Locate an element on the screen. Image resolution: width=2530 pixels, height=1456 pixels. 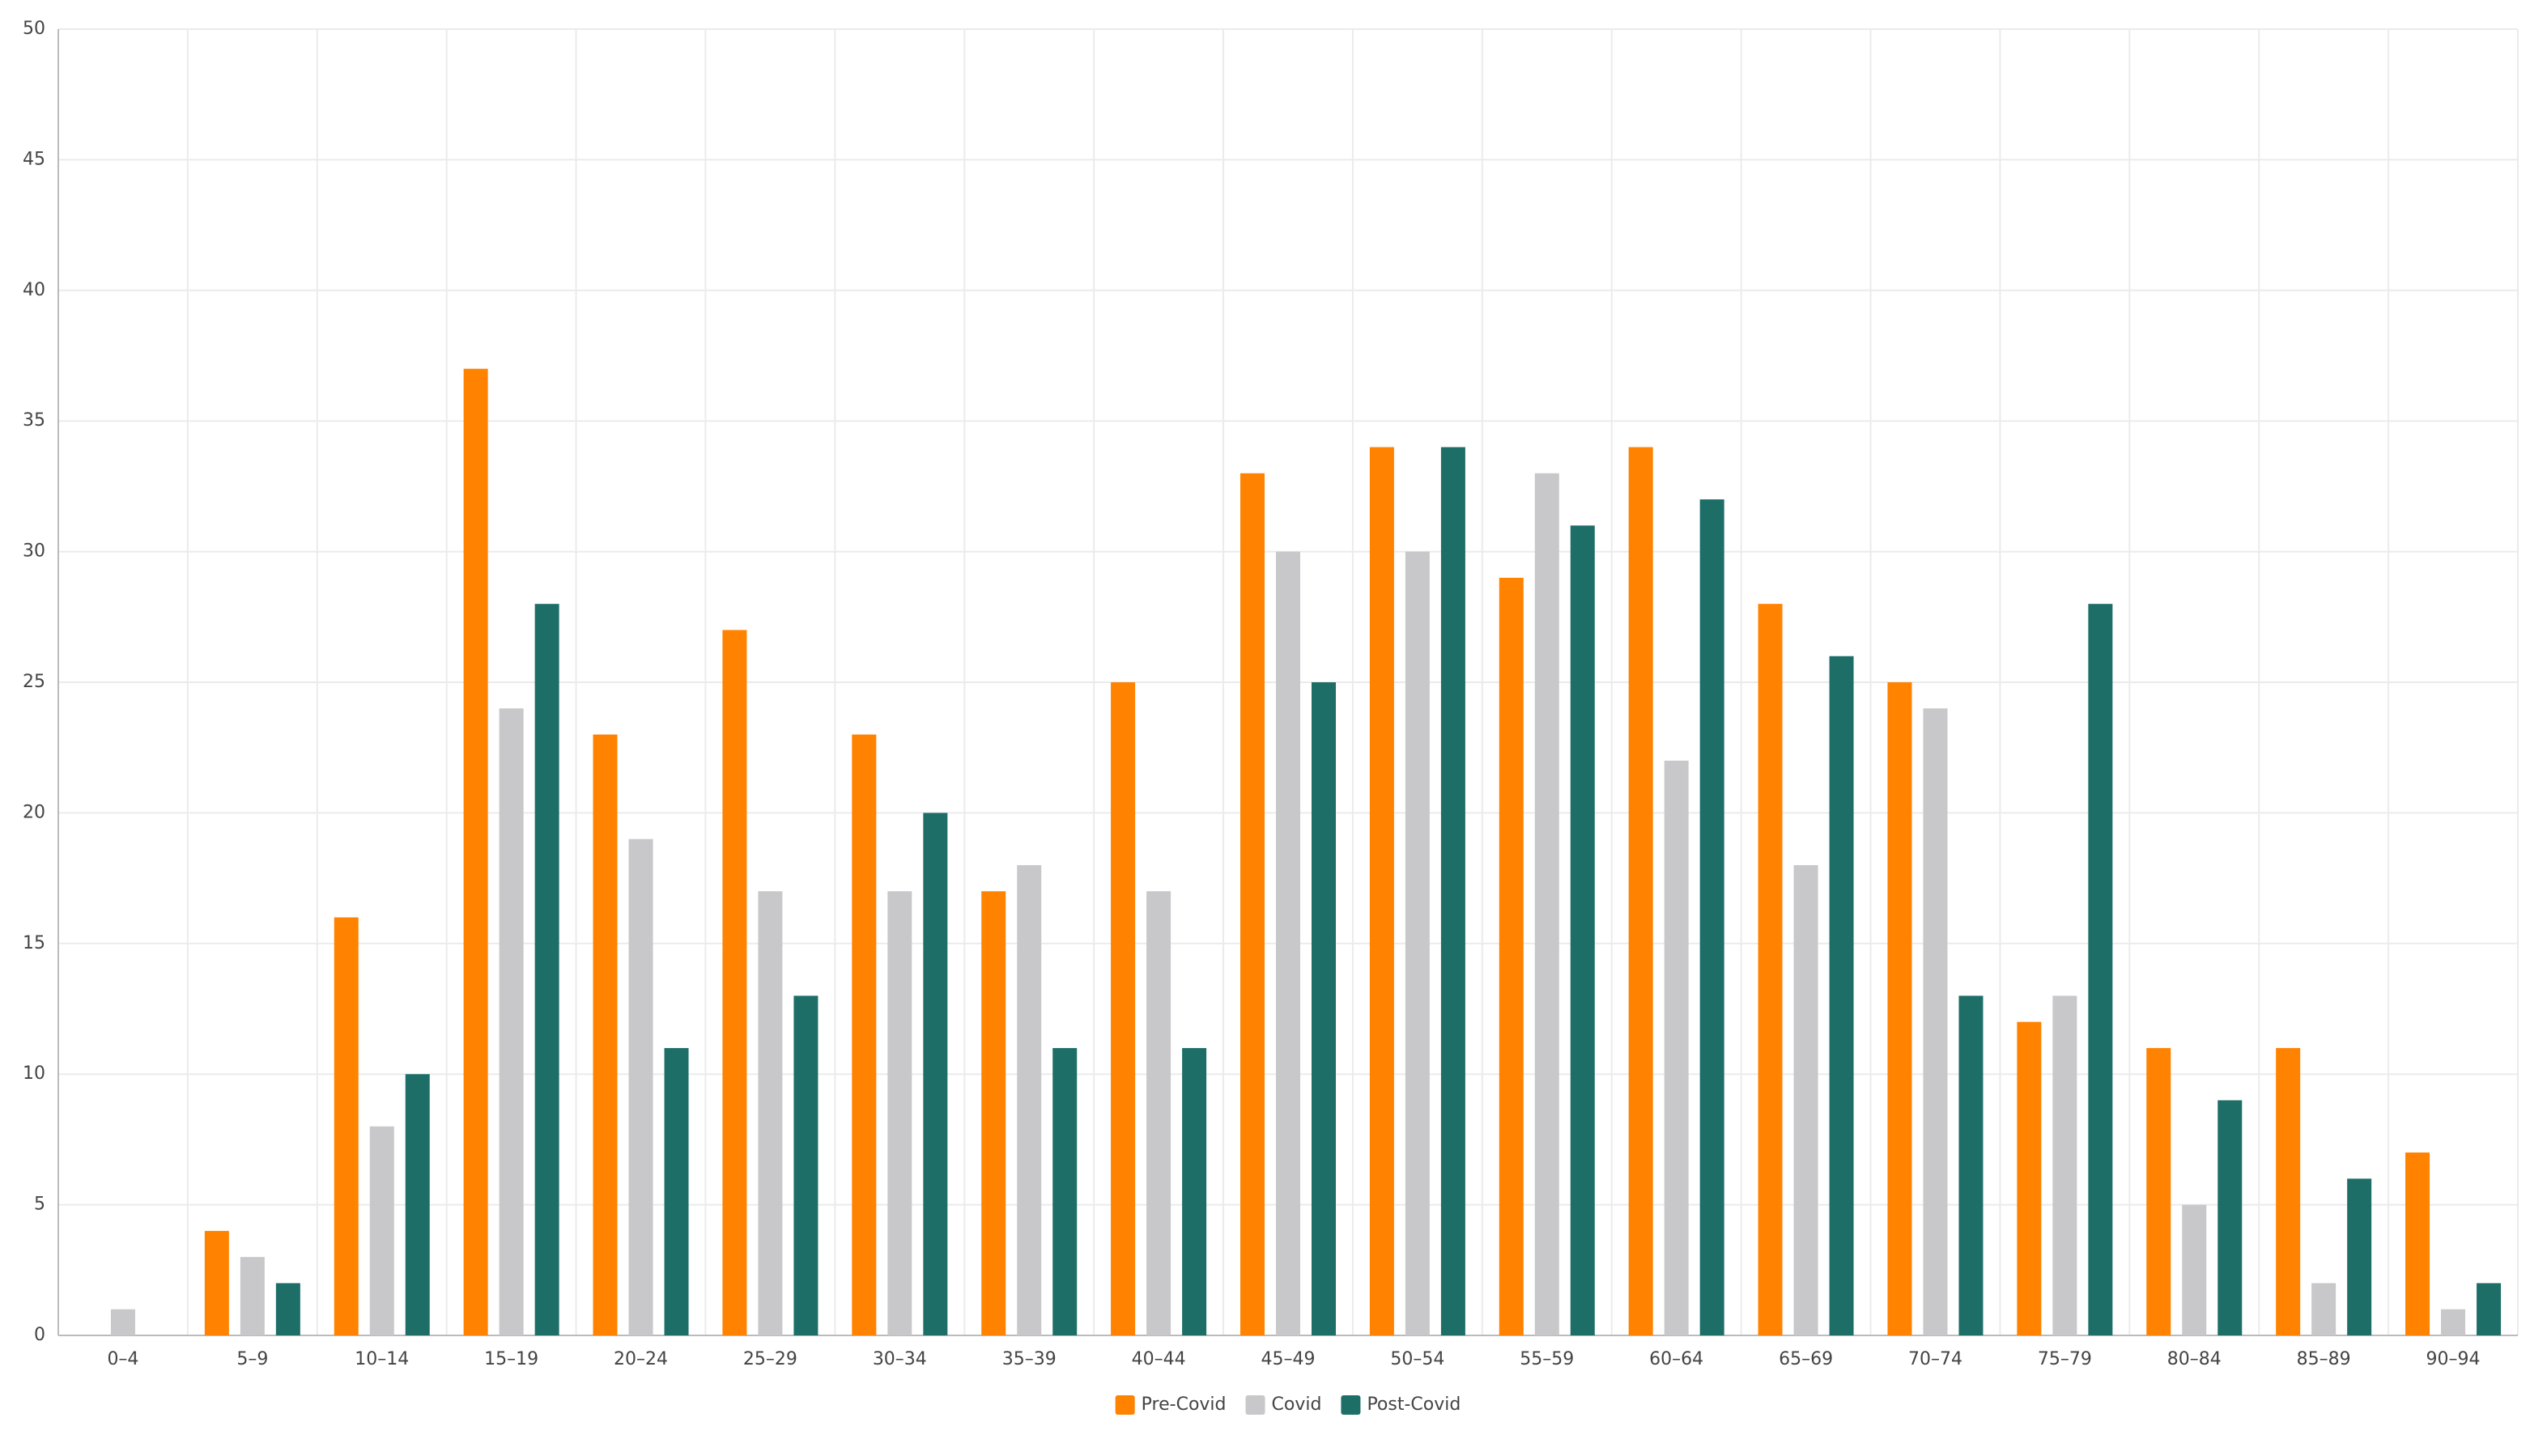
x-tick-label: 60–64 is located at coordinates (1676, 1359).